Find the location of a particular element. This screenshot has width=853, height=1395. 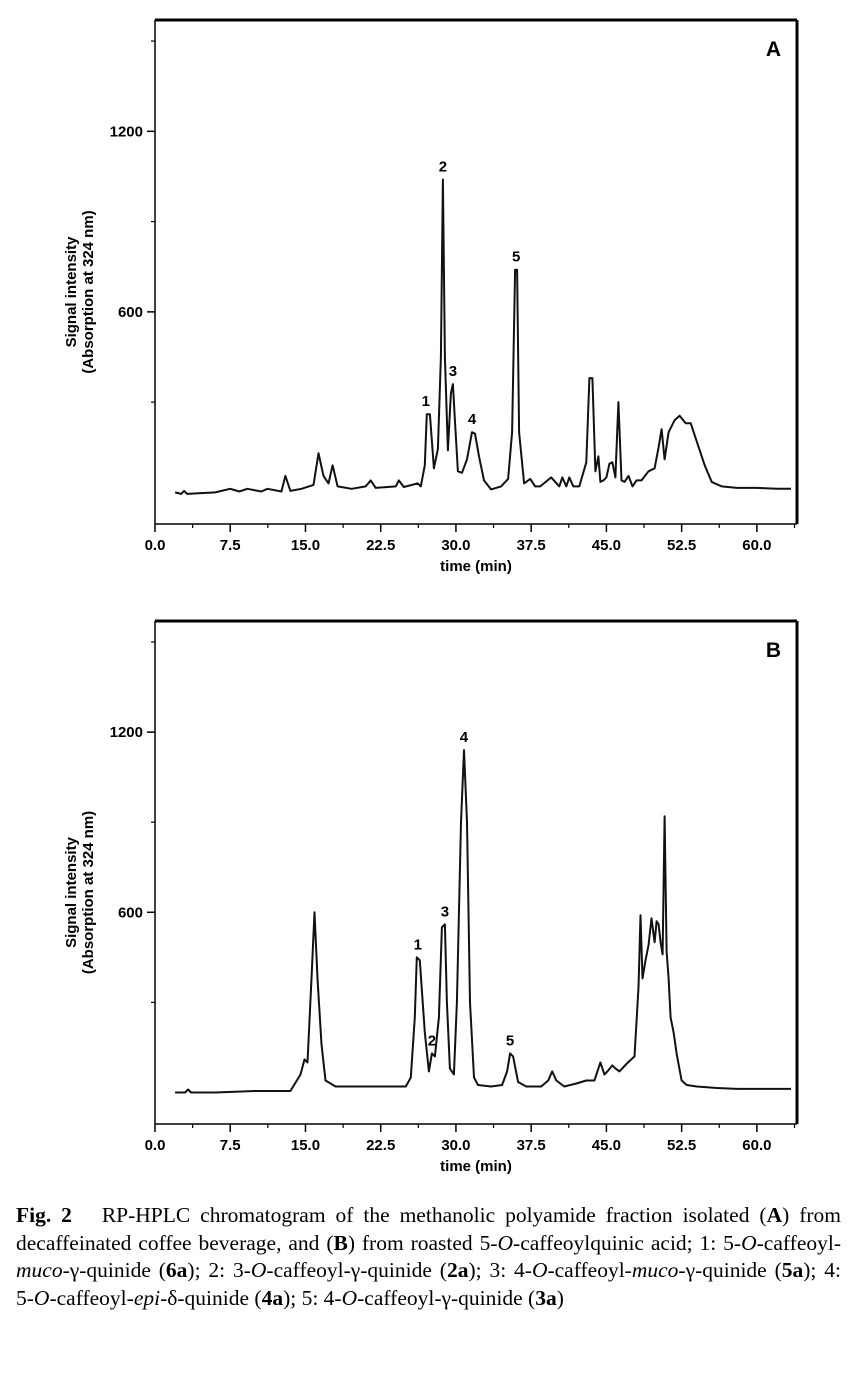

caption-segment: ); 5: 4- is located at coordinates (312, 1297).